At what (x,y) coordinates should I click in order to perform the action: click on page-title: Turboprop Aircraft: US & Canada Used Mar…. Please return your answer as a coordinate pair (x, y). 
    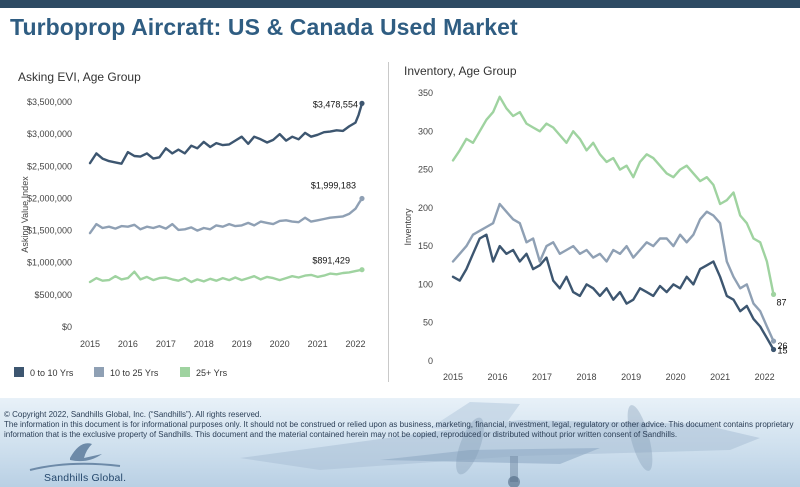
    Looking at the image, I should click on (264, 27).